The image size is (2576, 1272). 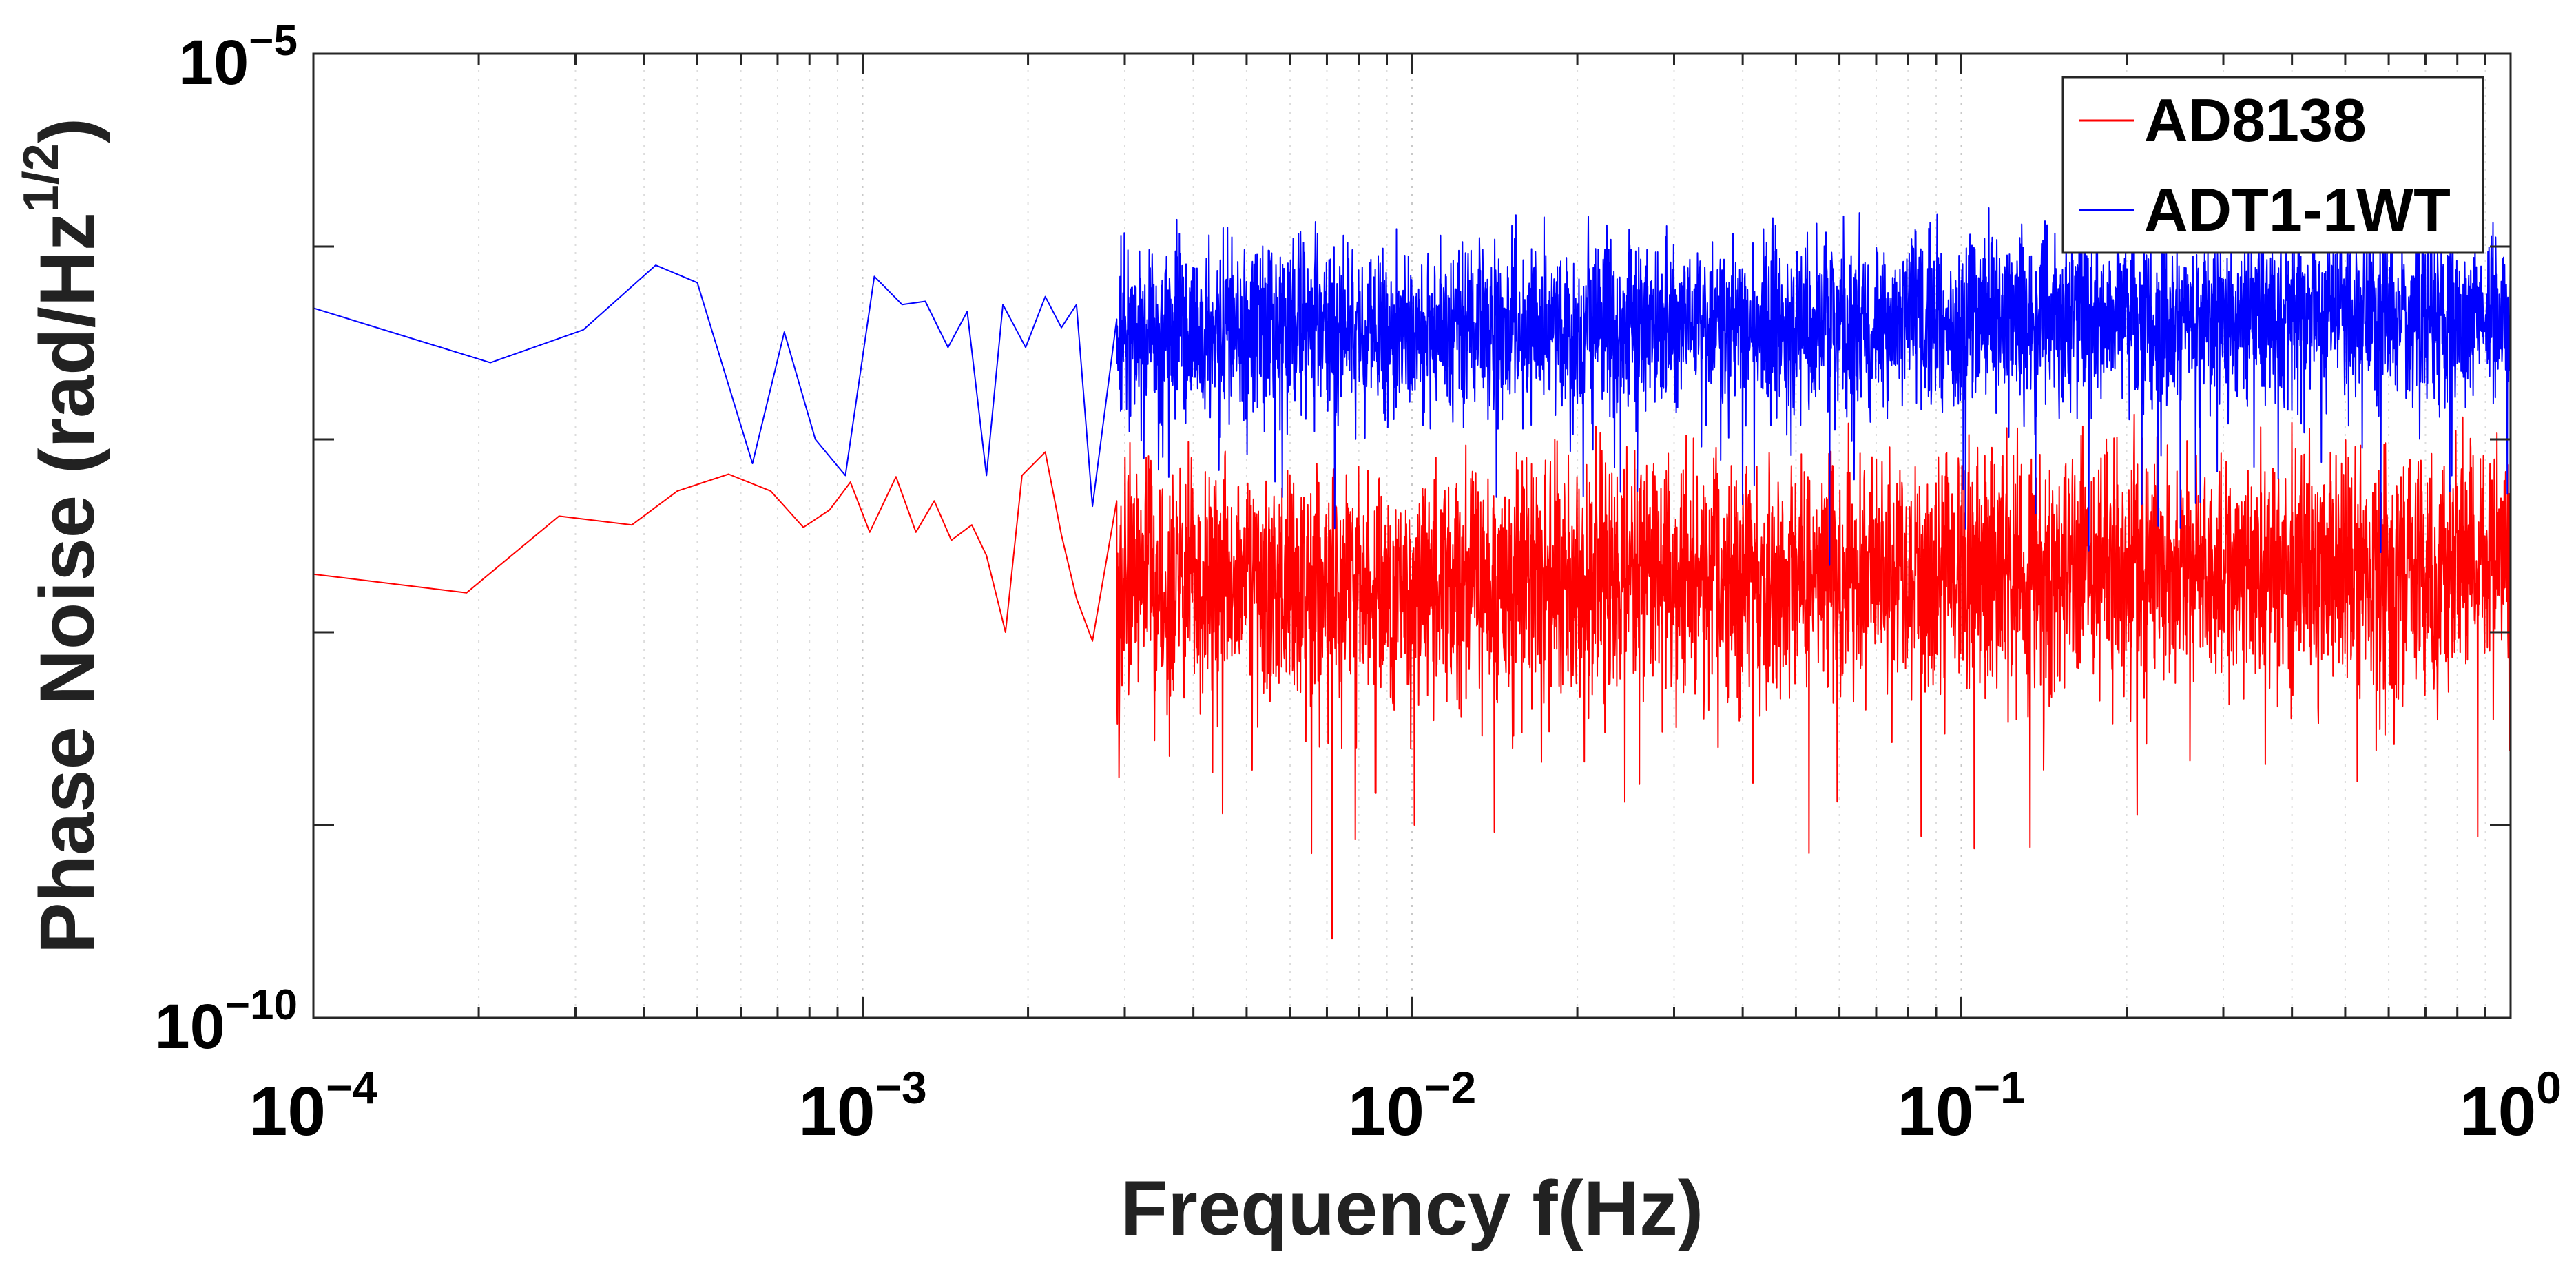 What do you see at coordinates (1412, 1208) in the screenshot?
I see `x-axis-title: Frequency f(Hz)` at bounding box center [1412, 1208].